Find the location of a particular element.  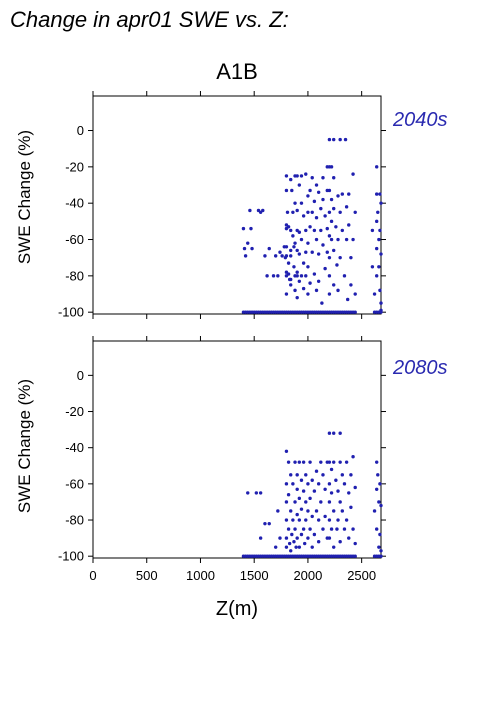

scenario-label: A1B is located at coordinates (237, 71).